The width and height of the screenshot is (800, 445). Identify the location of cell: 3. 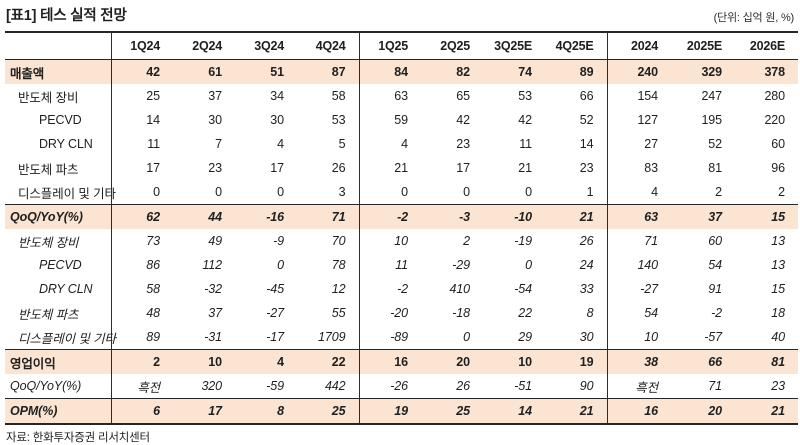
(328, 192).